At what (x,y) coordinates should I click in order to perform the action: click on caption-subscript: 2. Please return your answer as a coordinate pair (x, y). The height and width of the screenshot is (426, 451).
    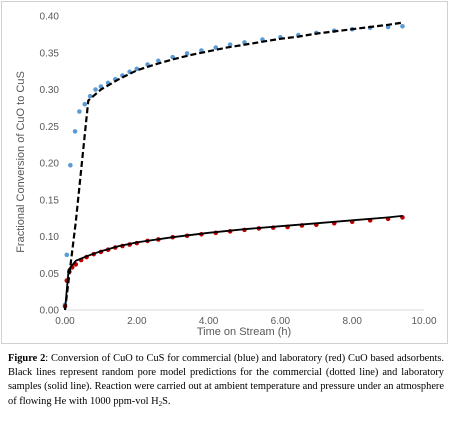
    Looking at the image, I should click on (160, 403).